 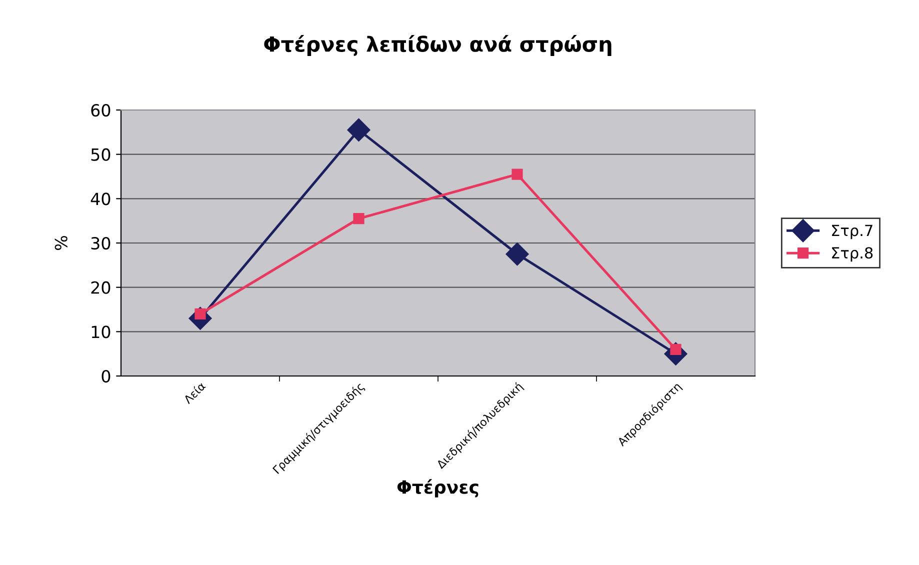 What do you see at coordinates (100, 154) in the screenshot?
I see `y-tick-label: 50` at bounding box center [100, 154].